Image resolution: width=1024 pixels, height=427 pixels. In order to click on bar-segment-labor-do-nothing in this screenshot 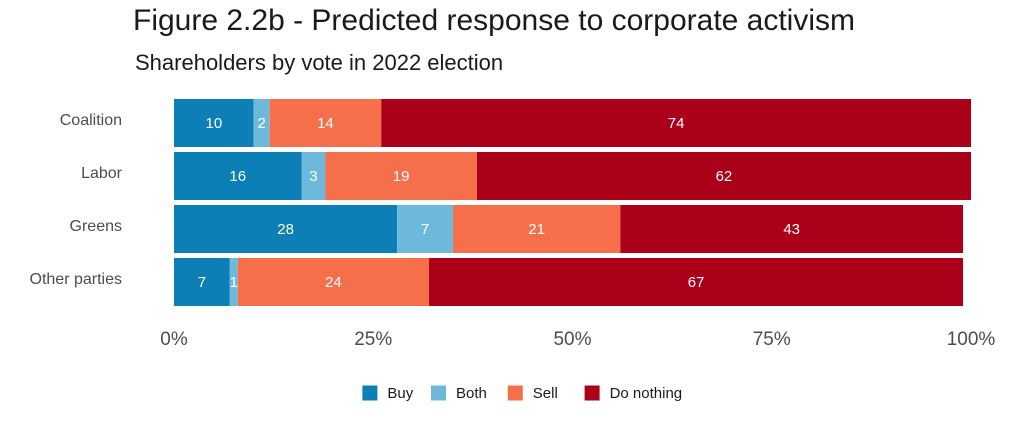, I will do `click(723, 176)`.